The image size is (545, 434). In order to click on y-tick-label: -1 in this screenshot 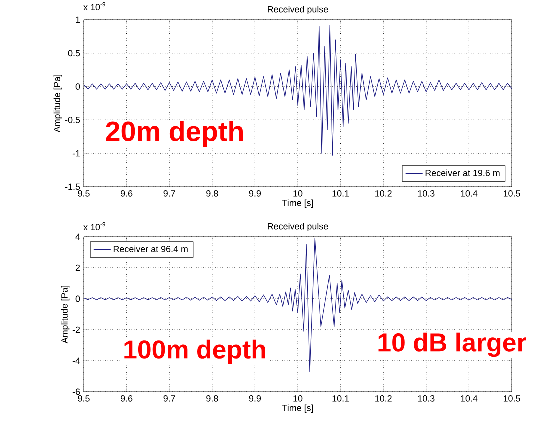, I will do `click(76, 153)`.